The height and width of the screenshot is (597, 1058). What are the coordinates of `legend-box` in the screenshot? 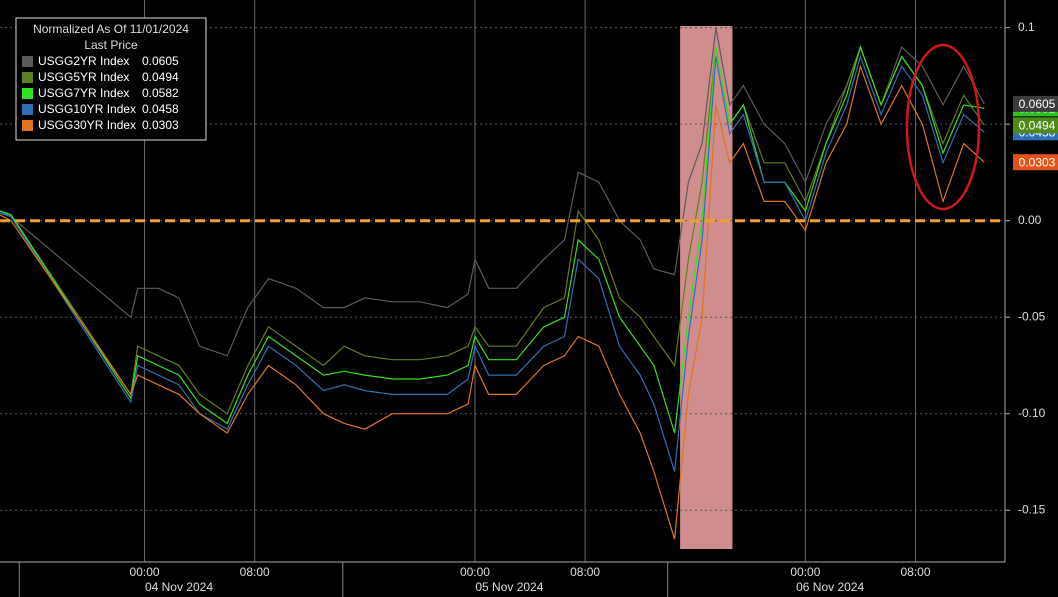 It's located at (111, 79).